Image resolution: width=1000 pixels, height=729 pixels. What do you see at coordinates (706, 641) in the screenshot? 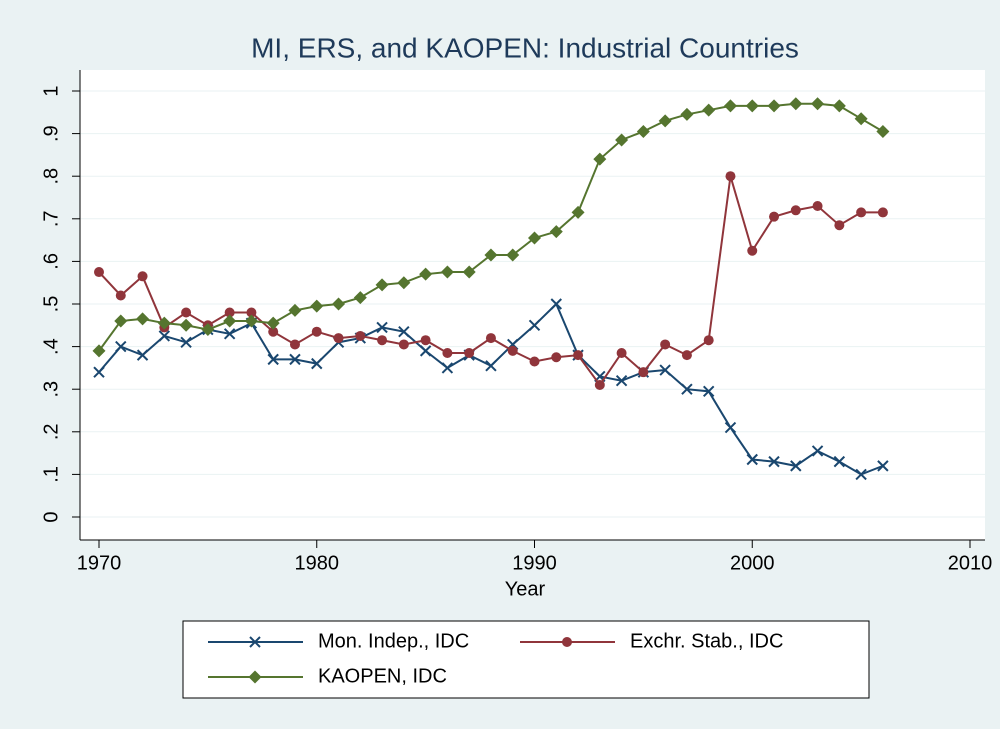
I see `legend-label: Exchr. Stab., IDC` at bounding box center [706, 641].